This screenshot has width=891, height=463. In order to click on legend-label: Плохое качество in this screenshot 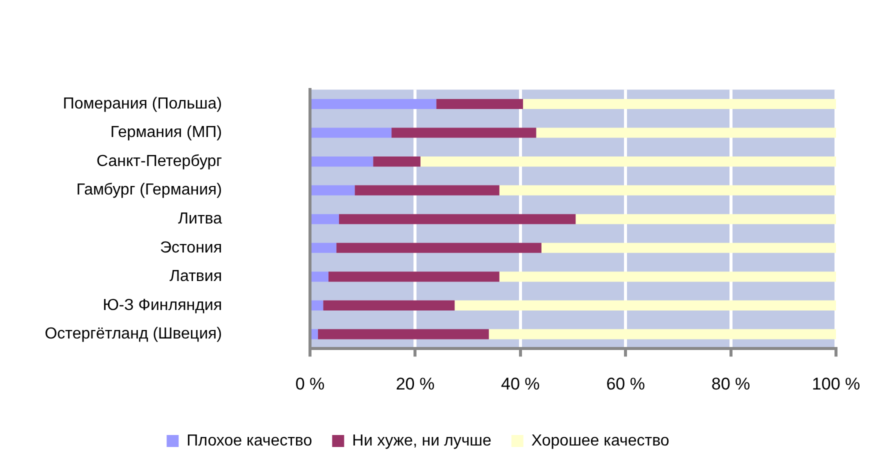, I will do `click(249, 441)`.